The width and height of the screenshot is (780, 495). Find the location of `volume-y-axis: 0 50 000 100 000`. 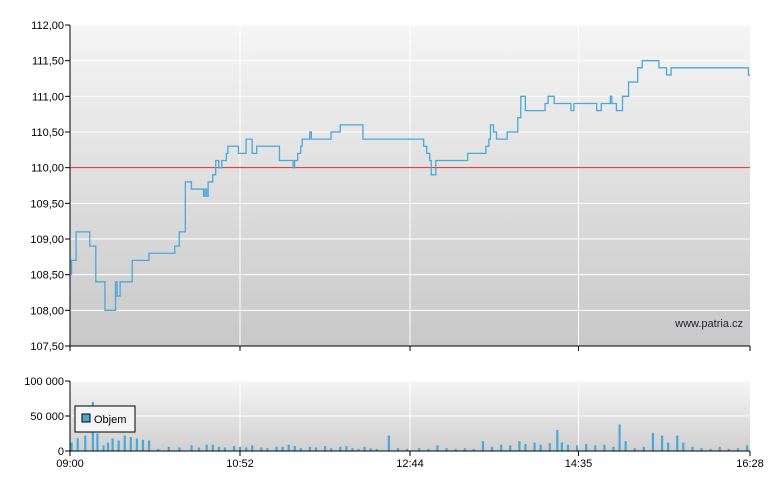

volume-y-axis: 0 50 000 100 000 is located at coordinates (47, 417).